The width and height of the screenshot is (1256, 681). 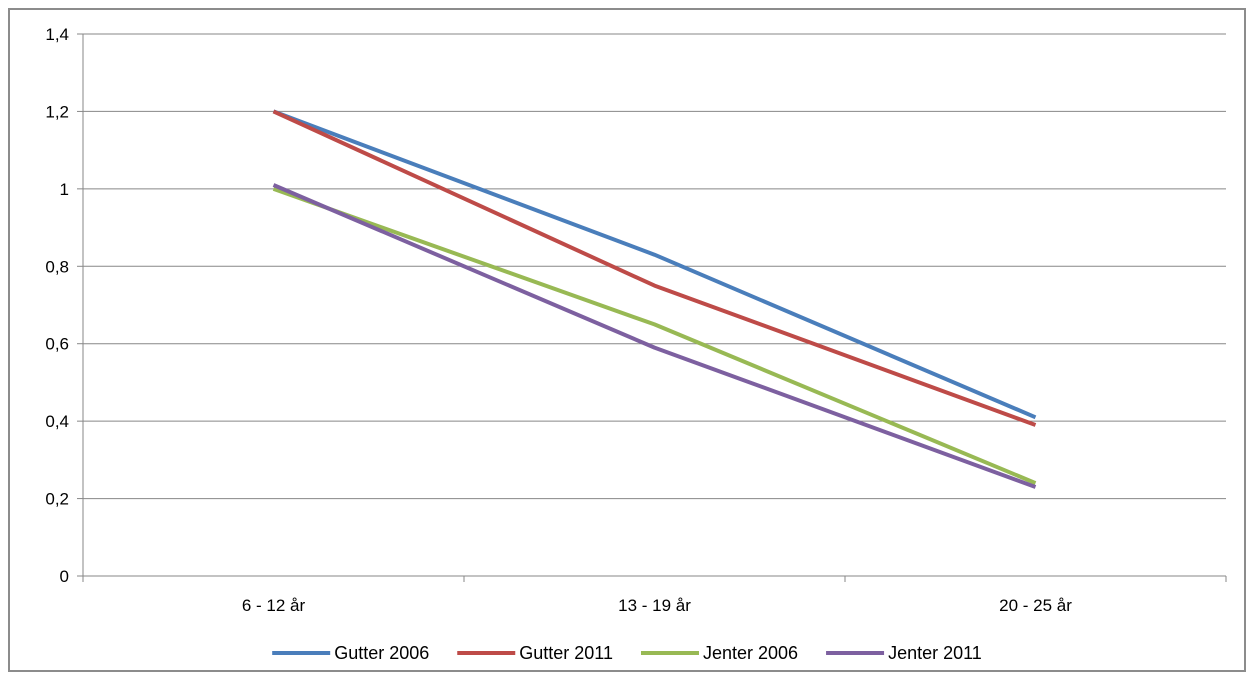 I want to click on x-tick-label: 13 - 19 år, so click(x=654, y=605).